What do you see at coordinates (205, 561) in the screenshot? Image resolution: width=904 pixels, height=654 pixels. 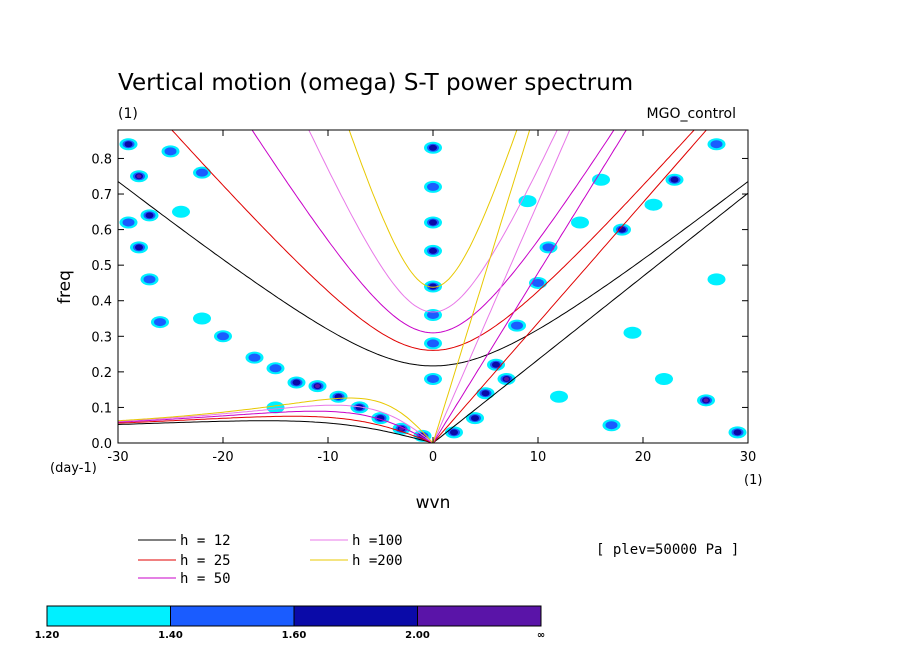 I see `legend-label: h = 25` at bounding box center [205, 561].